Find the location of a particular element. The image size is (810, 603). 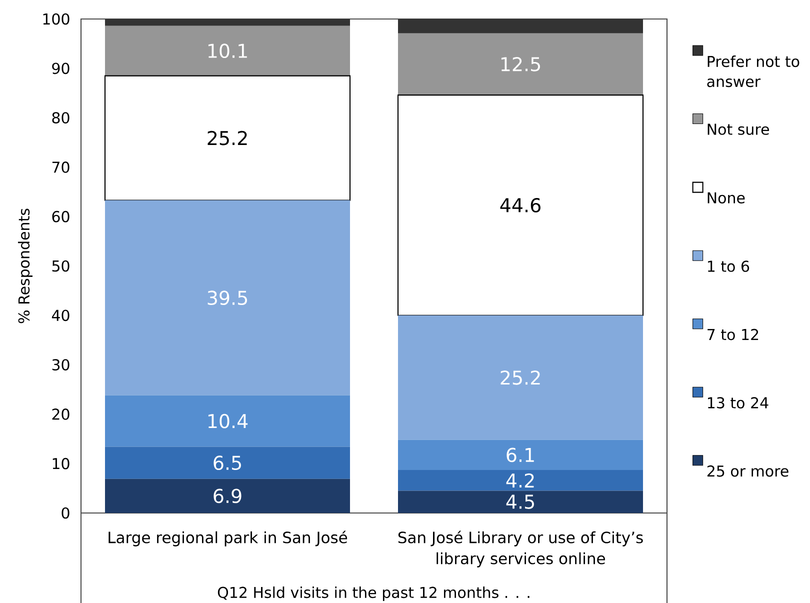

y-tick-label: 40 is located at coordinates (61, 316).